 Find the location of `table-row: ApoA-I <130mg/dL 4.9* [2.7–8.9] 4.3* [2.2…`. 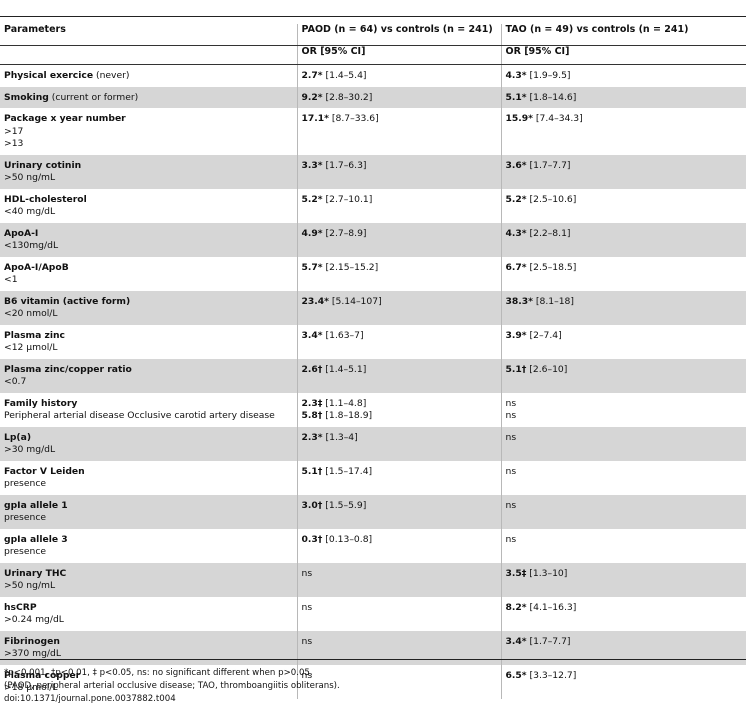

table-row: ApoA-I <130mg/dL 4.9* [2.7–8.9] 4.3* [2.2… is located at coordinates (373, 239).